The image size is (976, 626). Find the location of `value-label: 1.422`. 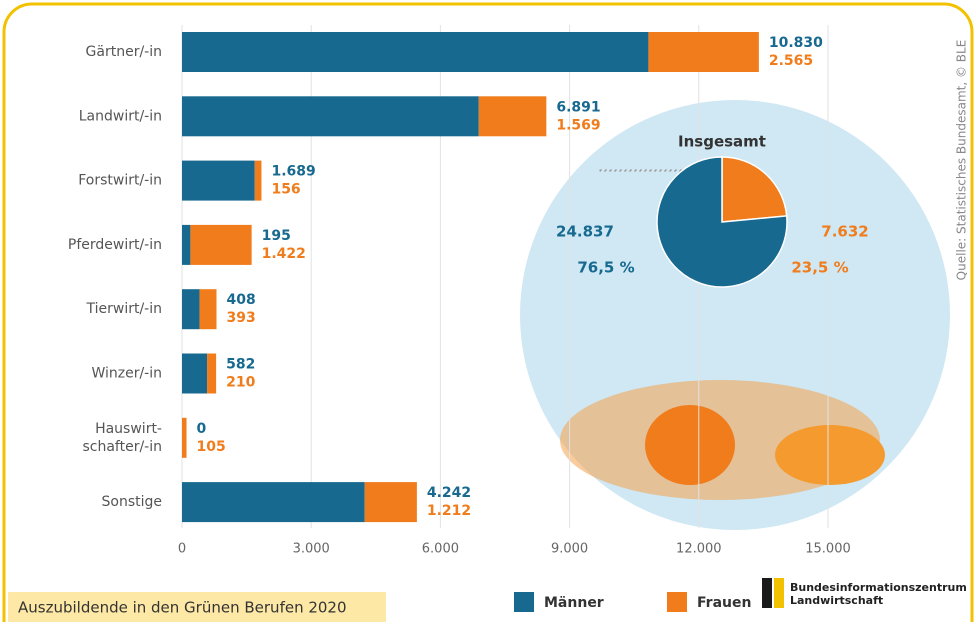

value-label: 1.422 is located at coordinates (284, 254).